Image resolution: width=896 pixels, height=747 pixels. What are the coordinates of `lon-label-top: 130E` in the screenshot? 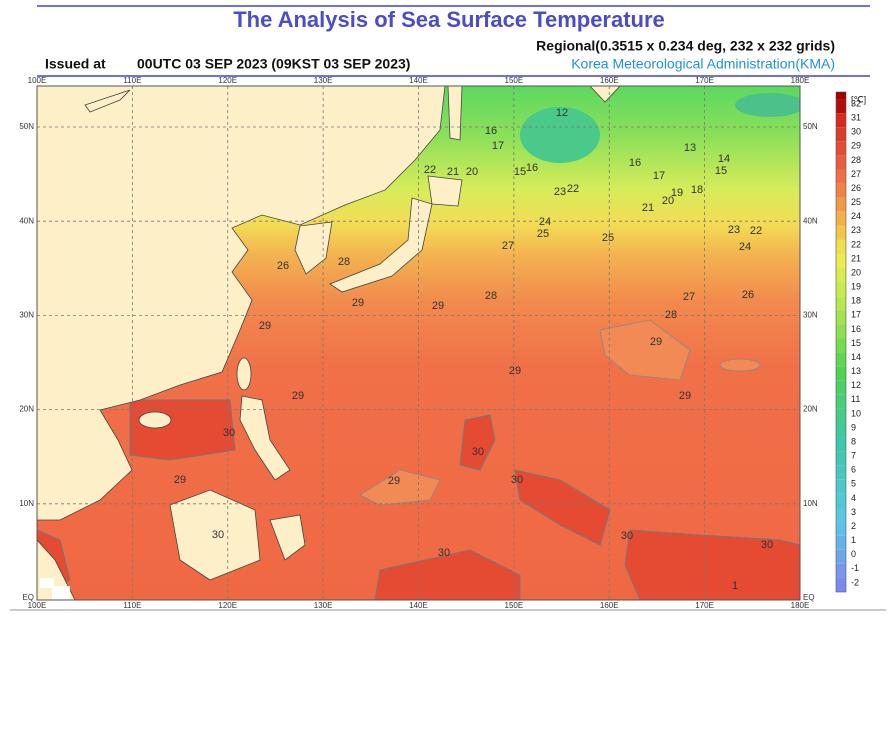 It's located at (323, 80).